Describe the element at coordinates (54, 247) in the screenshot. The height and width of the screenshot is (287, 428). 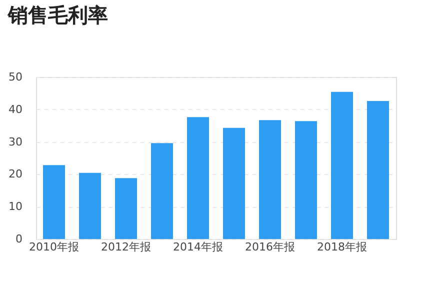
I see `x-tick-label: 2010年报` at that location.